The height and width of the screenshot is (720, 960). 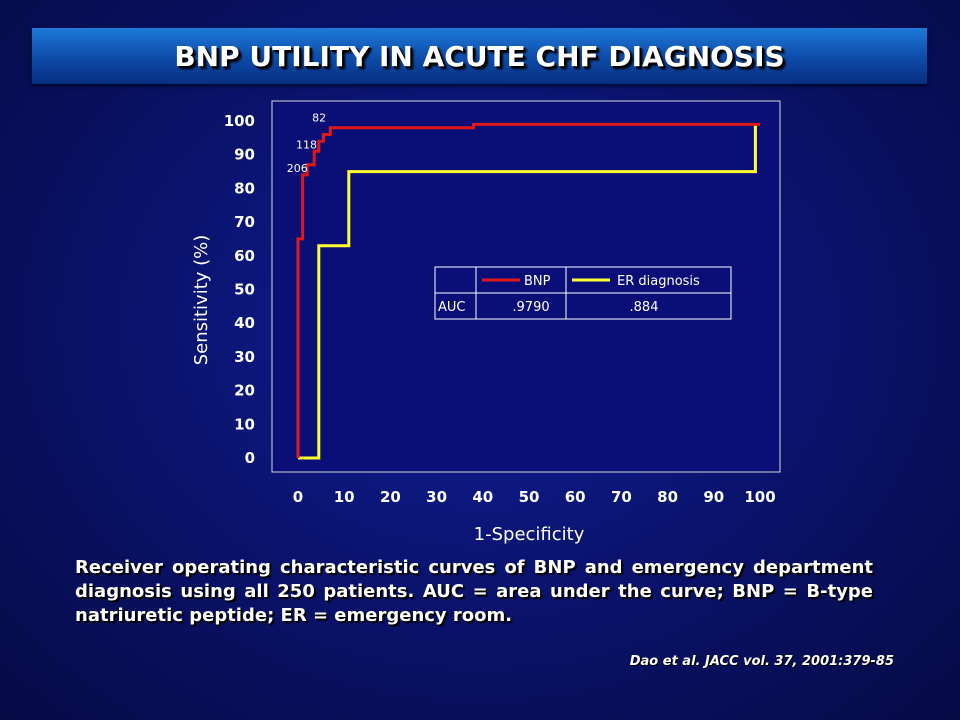 I want to click on y-tick-label-10: 10, so click(x=244, y=424).